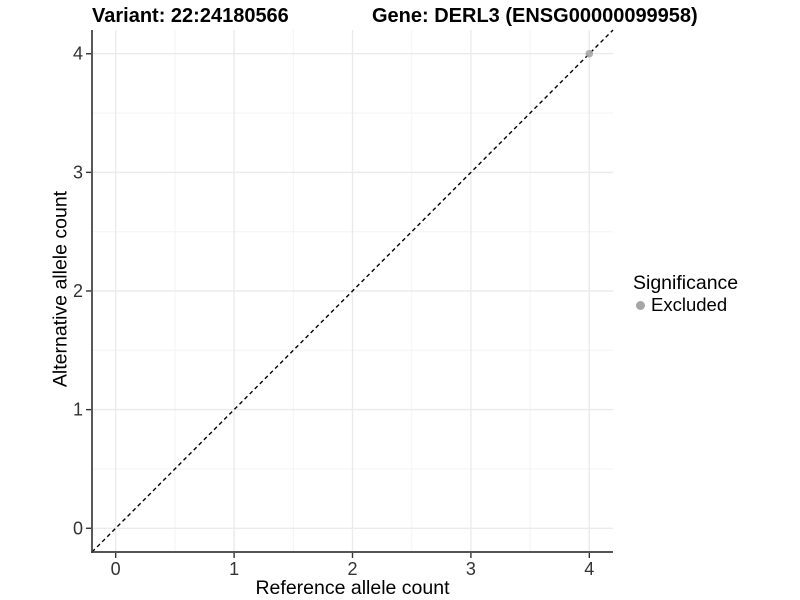 The image size is (800, 600). I want to click on legend: Significance Excluded, so click(684, 294).